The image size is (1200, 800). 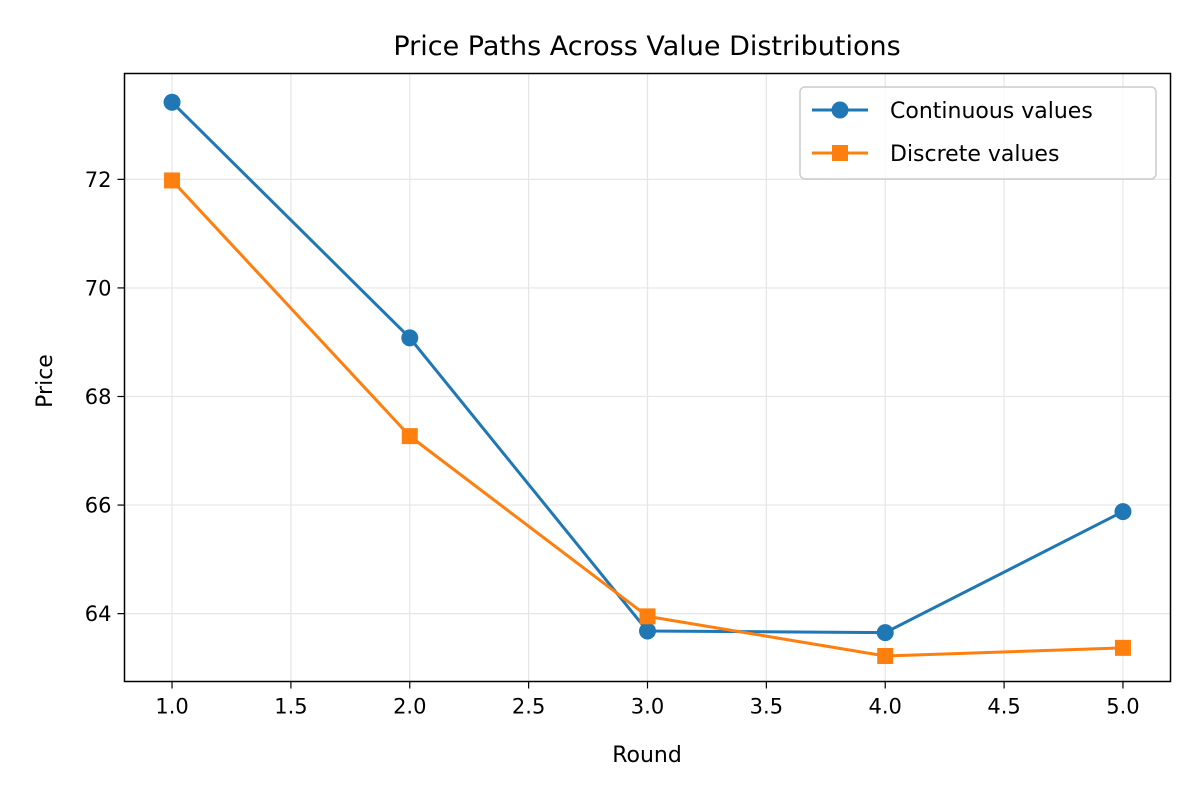 I want to click on x-tick-label: 4.0, so click(x=885, y=707).